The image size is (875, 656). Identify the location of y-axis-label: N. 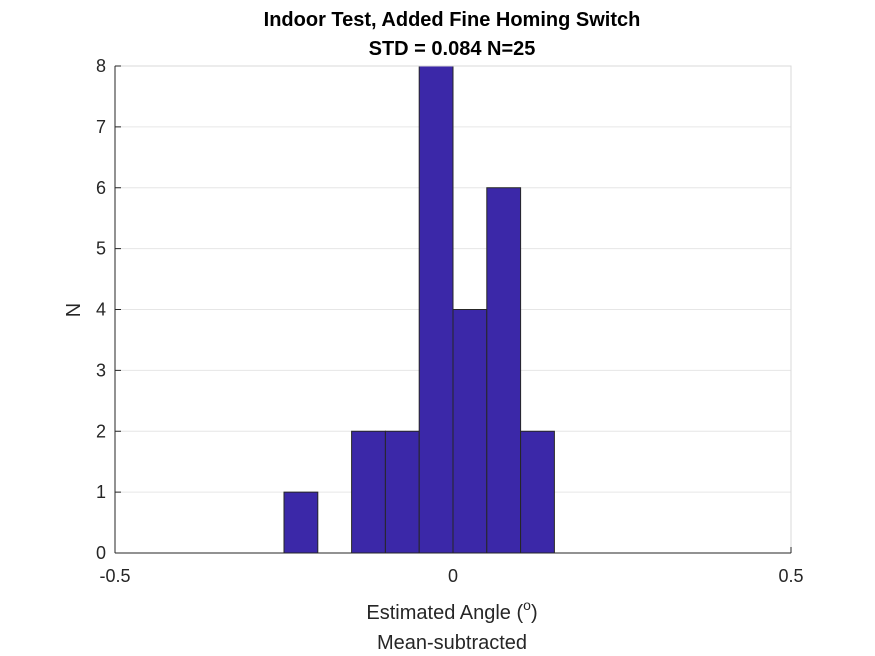
(74, 310).